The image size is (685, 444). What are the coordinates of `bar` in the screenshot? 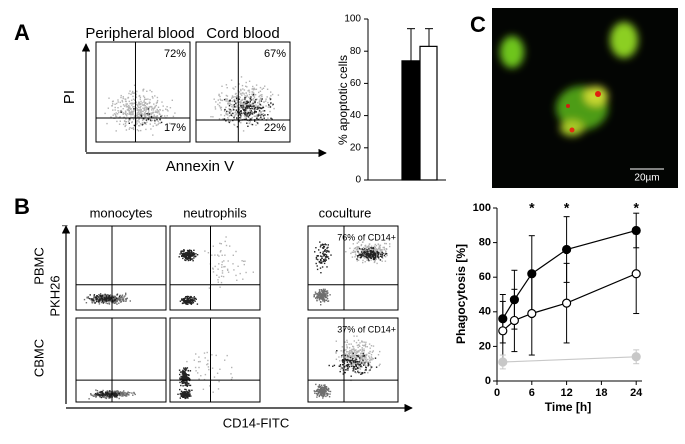 It's located at (428, 113).